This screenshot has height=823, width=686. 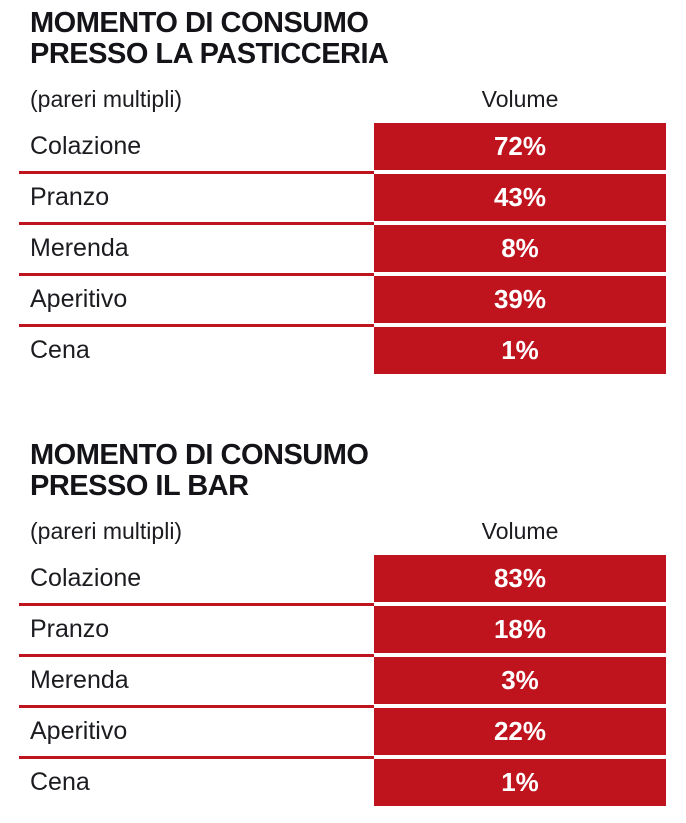 I want to click on row-value: 72%, so click(x=520, y=146).